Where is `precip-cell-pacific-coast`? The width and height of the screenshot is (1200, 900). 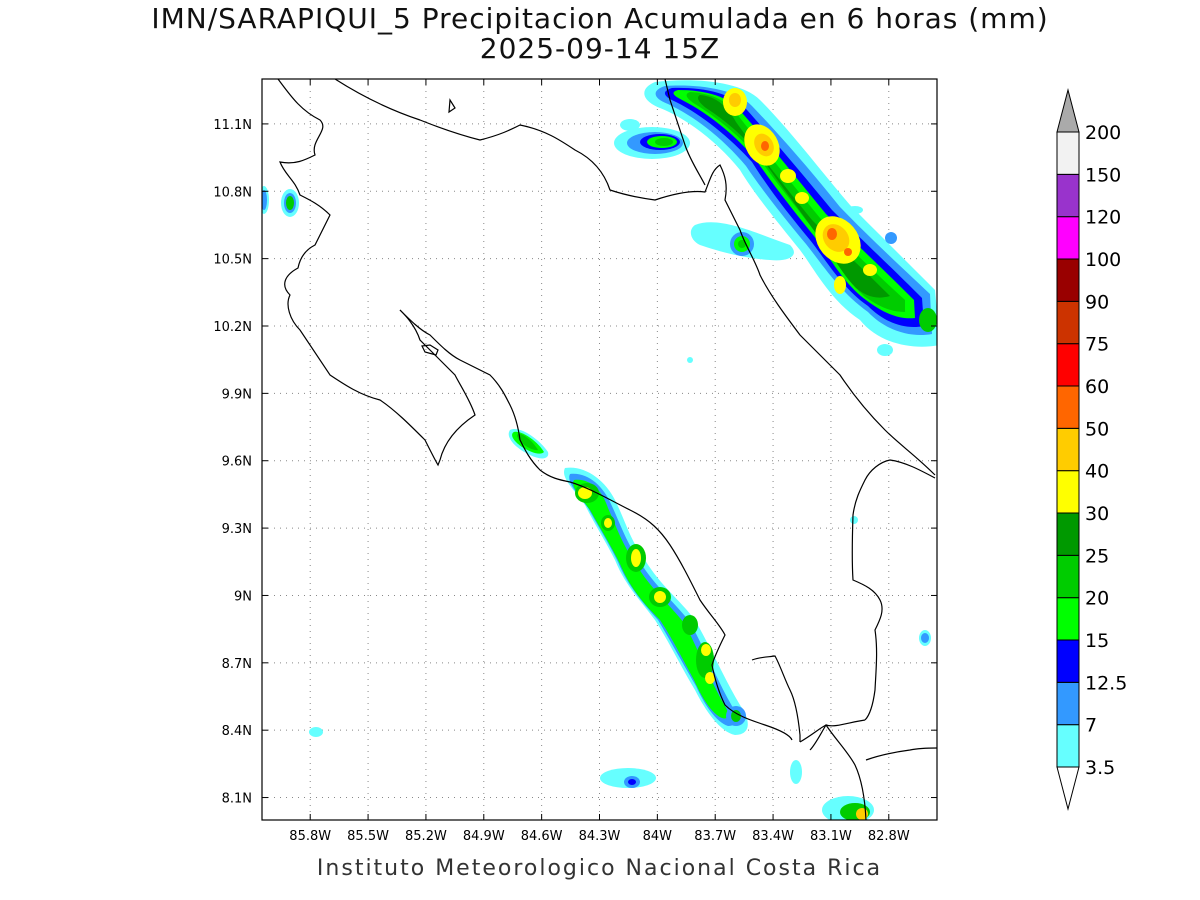 precip-cell-pacific-coast is located at coordinates (628, 582).